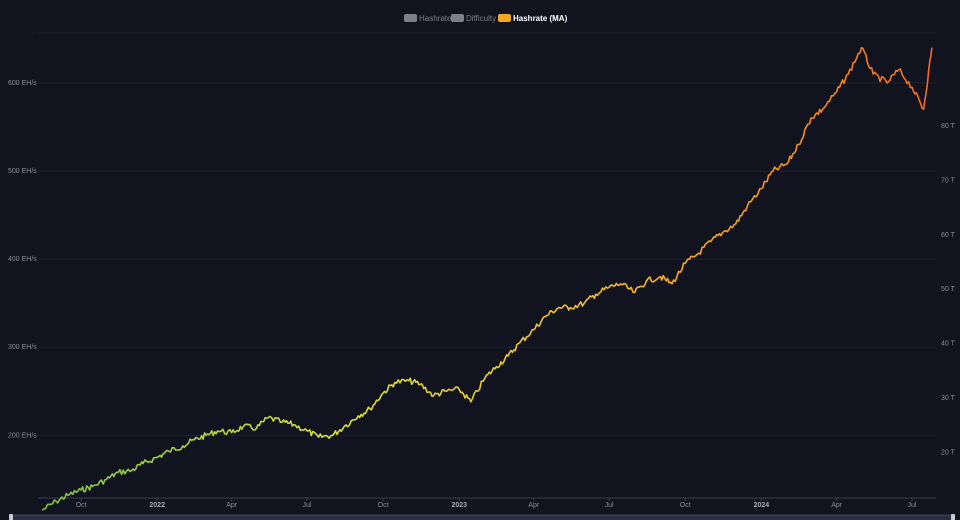  I want to click on x-tick-label: 2024, so click(762, 505).